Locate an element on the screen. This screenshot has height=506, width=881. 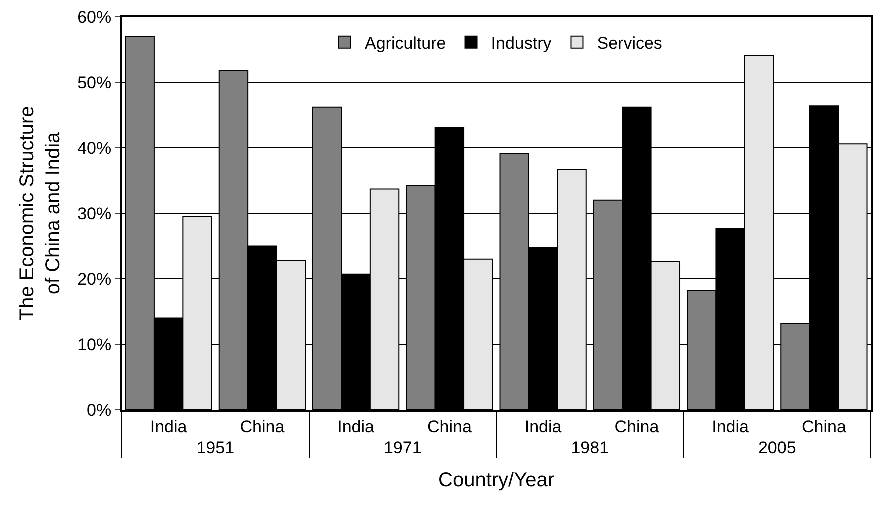
x-axis-title: Country/Year is located at coordinates (496, 480).